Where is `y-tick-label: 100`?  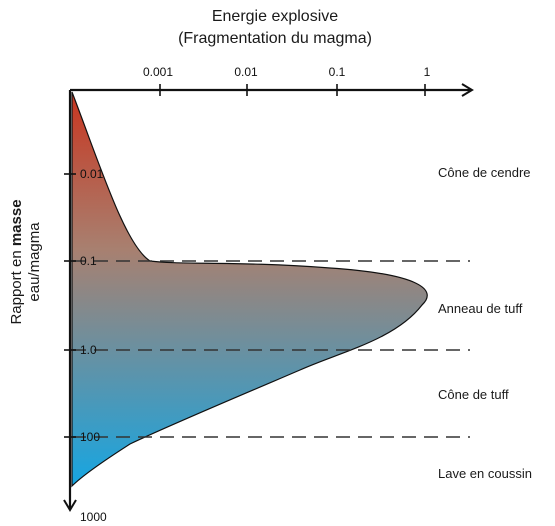 y-tick-label: 100 is located at coordinates (90, 437).